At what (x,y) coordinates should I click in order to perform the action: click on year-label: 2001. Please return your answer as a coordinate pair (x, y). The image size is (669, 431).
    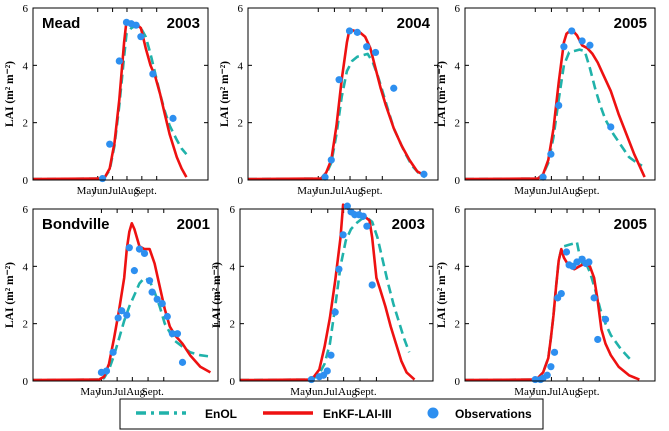
    Looking at the image, I should click on (193, 224).